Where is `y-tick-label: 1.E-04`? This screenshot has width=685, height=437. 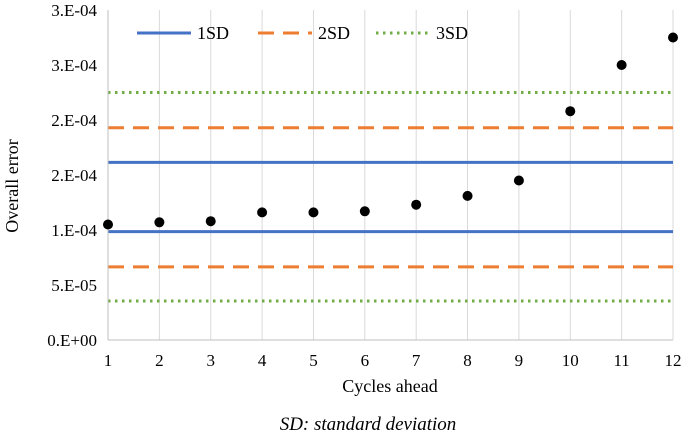
y-tick-label: 1.E-04 is located at coordinates (74, 230).